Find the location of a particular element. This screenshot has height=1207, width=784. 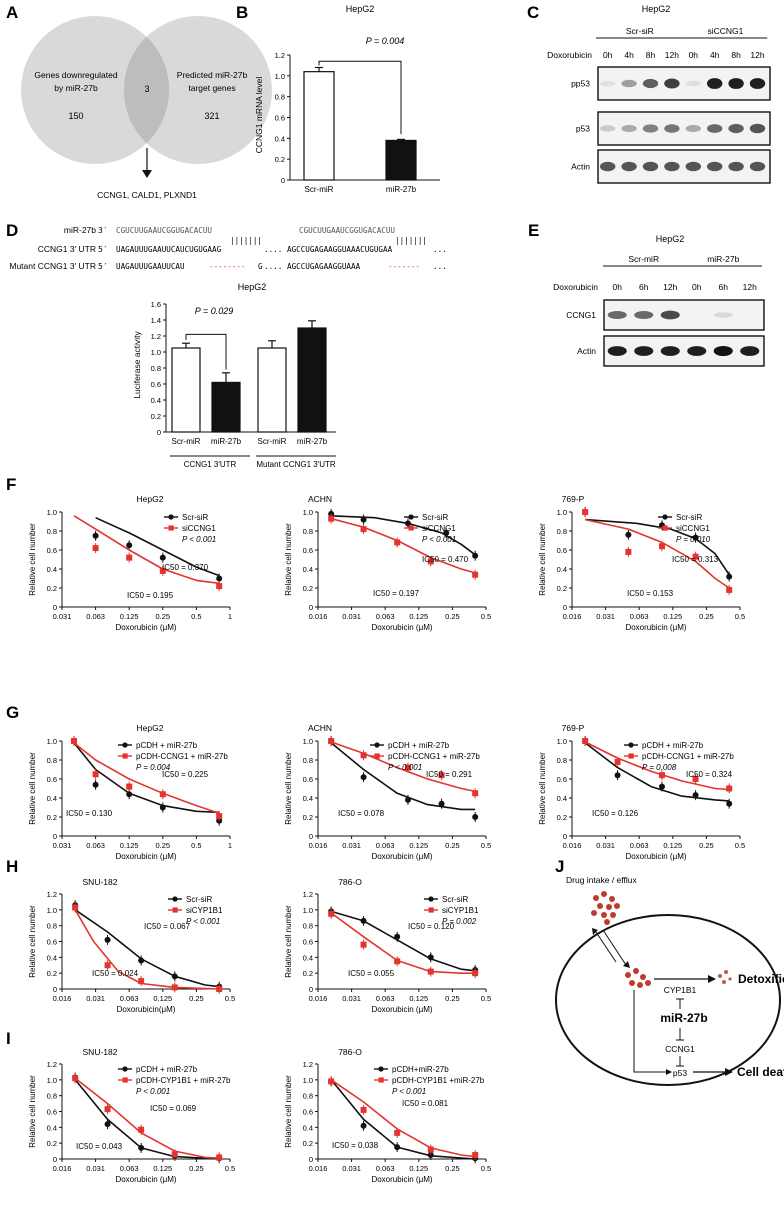

chart-ytick-label: 0.8 is located at coordinates (52, 1096).